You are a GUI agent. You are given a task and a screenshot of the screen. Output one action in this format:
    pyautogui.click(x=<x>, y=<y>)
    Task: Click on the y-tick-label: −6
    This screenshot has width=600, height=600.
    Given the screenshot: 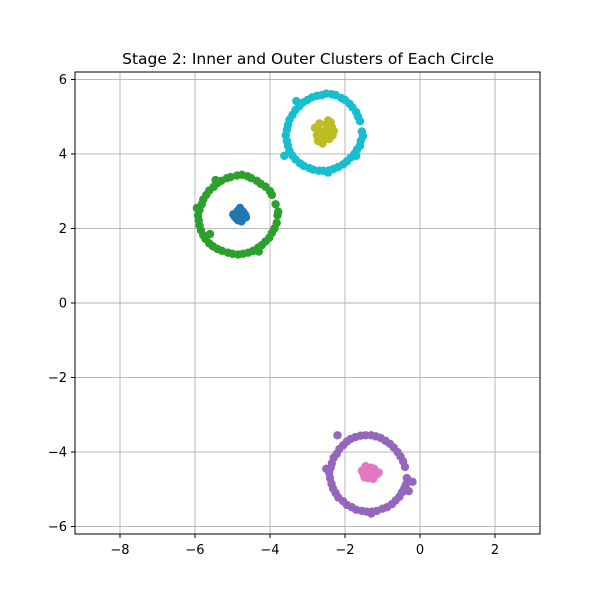 What is the action you would take?
    pyautogui.click(x=57, y=527)
    